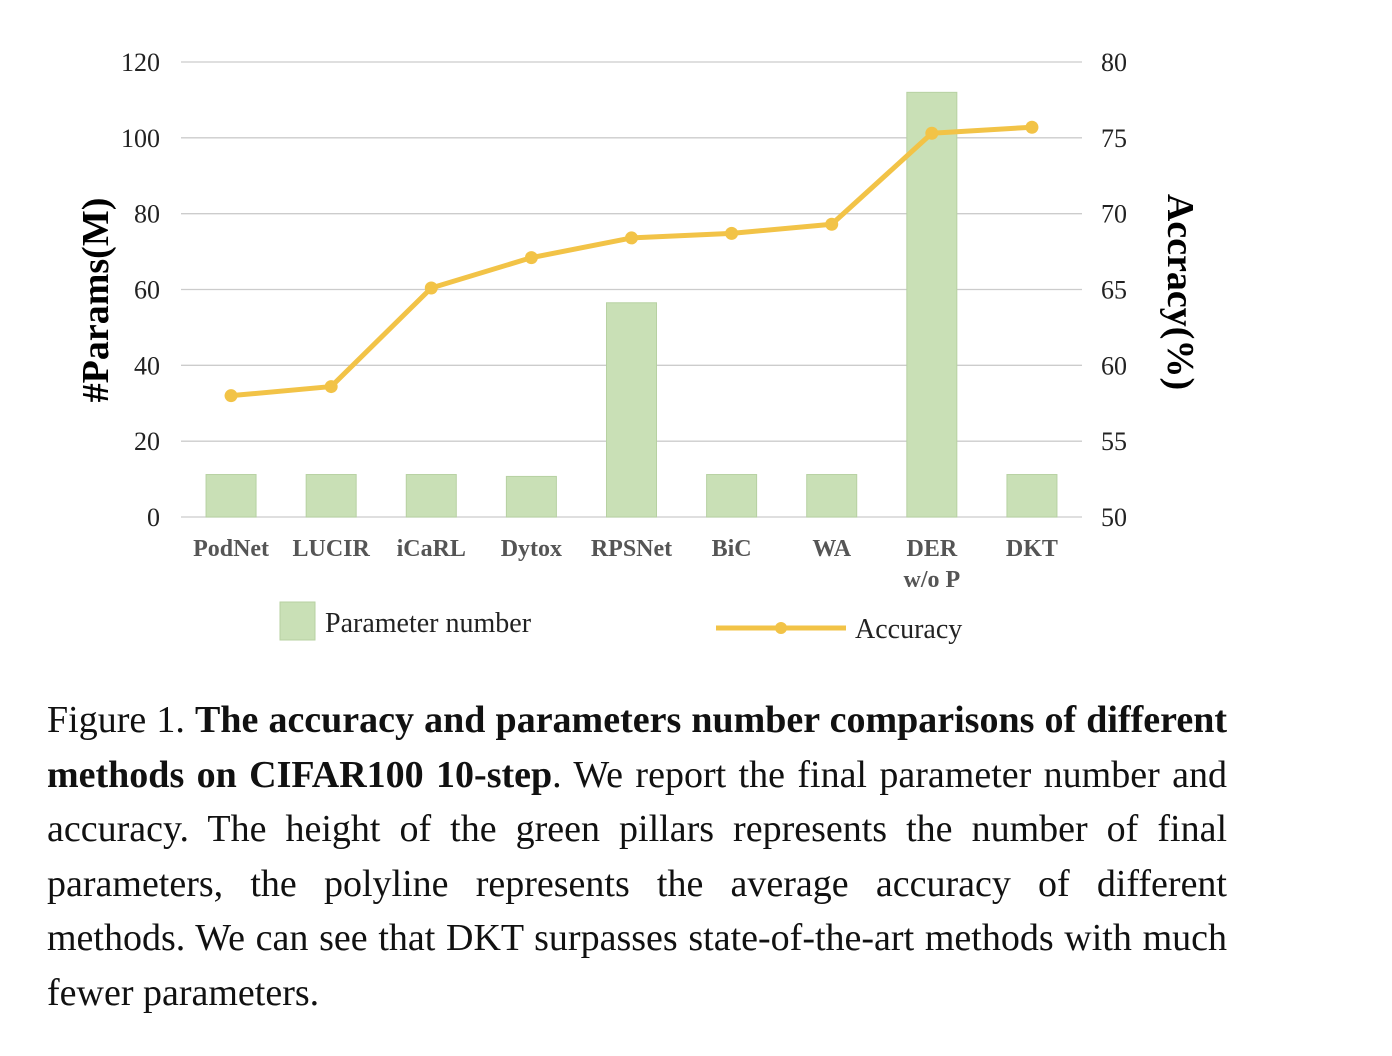 Image resolution: width=1392 pixels, height=1056 pixels. Describe the element at coordinates (116, 720) in the screenshot. I see `caption-label: Figure 1.` at that location.